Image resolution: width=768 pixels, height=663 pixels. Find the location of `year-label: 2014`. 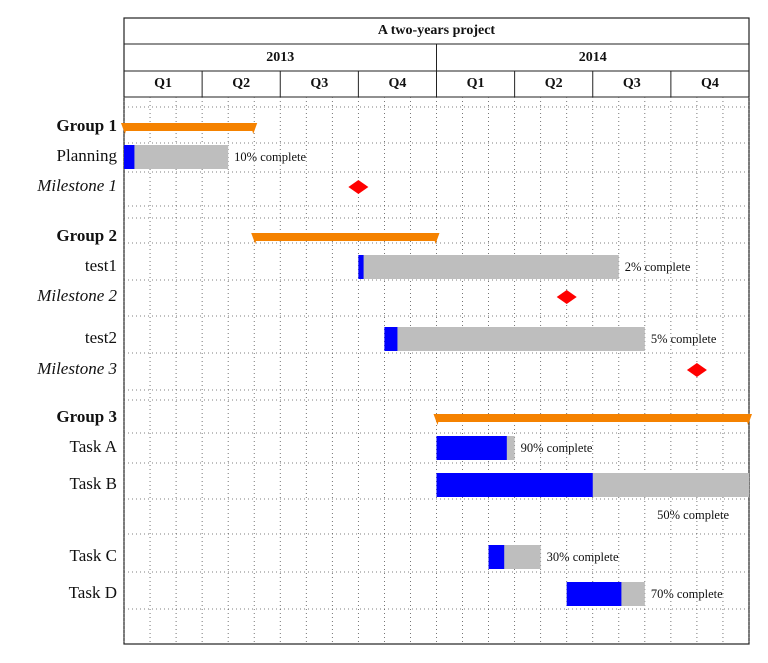

year-label: 2014 is located at coordinates (593, 57).